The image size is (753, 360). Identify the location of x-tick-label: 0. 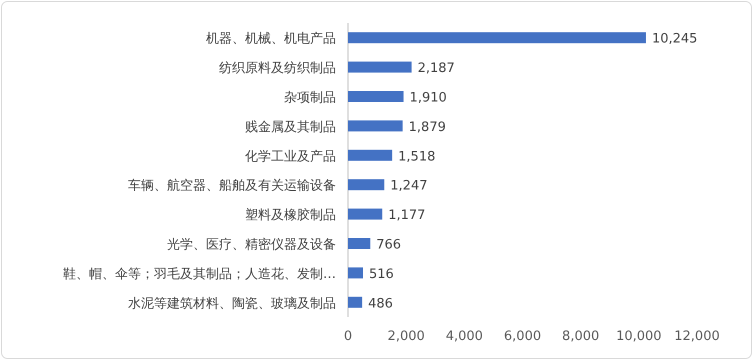
(348, 336).